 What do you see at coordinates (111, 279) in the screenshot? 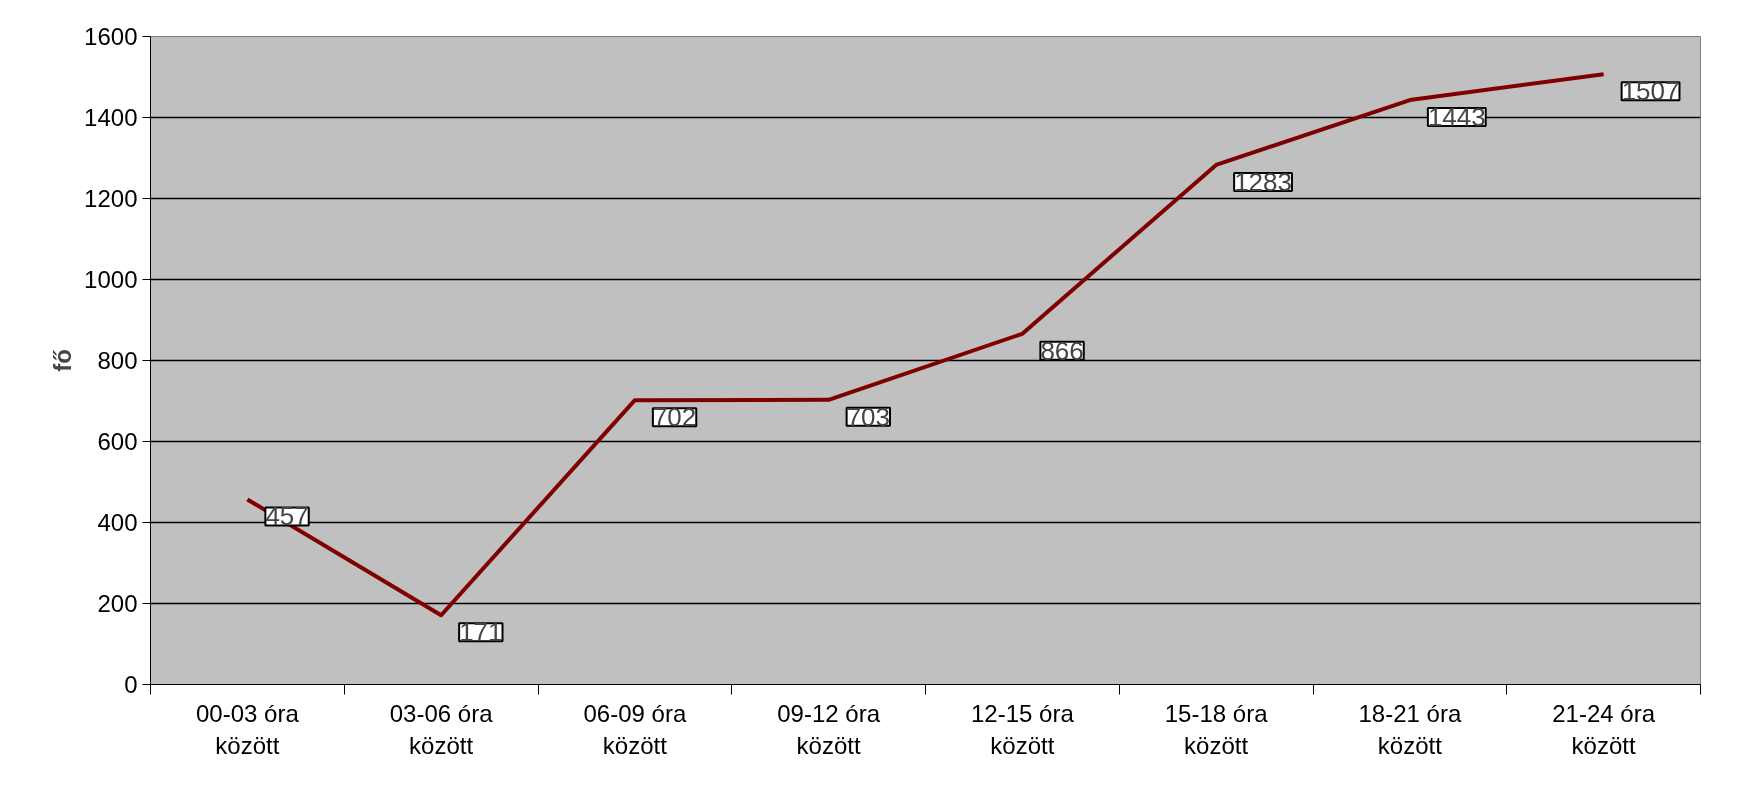
I see `y-tick-label: 1000` at bounding box center [111, 279].